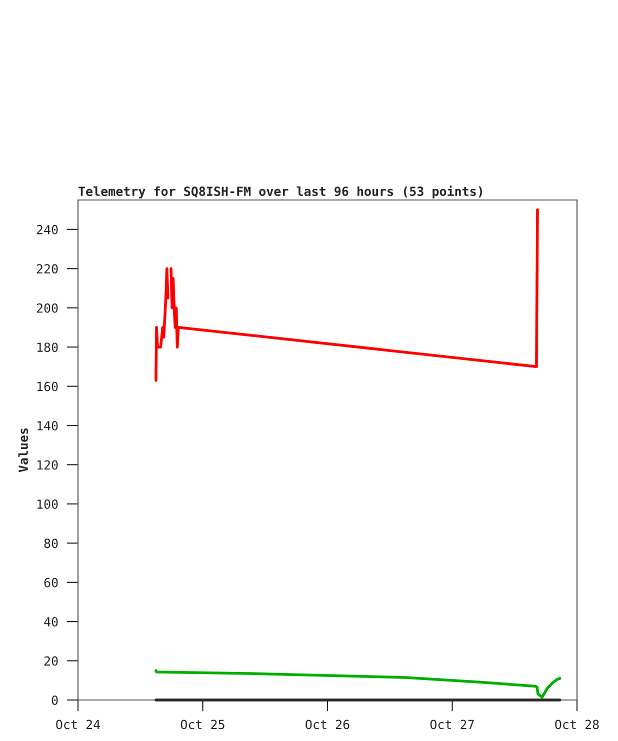 This screenshot has width=618, height=741. I want to click on y-tick-label: 0, so click(55, 700).